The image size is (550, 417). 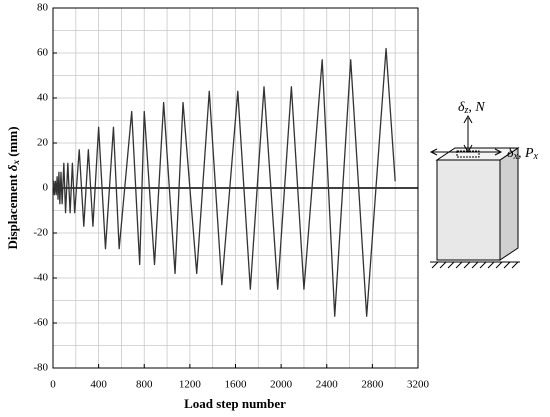 What do you see at coordinates (98, 385) in the screenshot?
I see `x-tick-label: 400` at bounding box center [98, 385].